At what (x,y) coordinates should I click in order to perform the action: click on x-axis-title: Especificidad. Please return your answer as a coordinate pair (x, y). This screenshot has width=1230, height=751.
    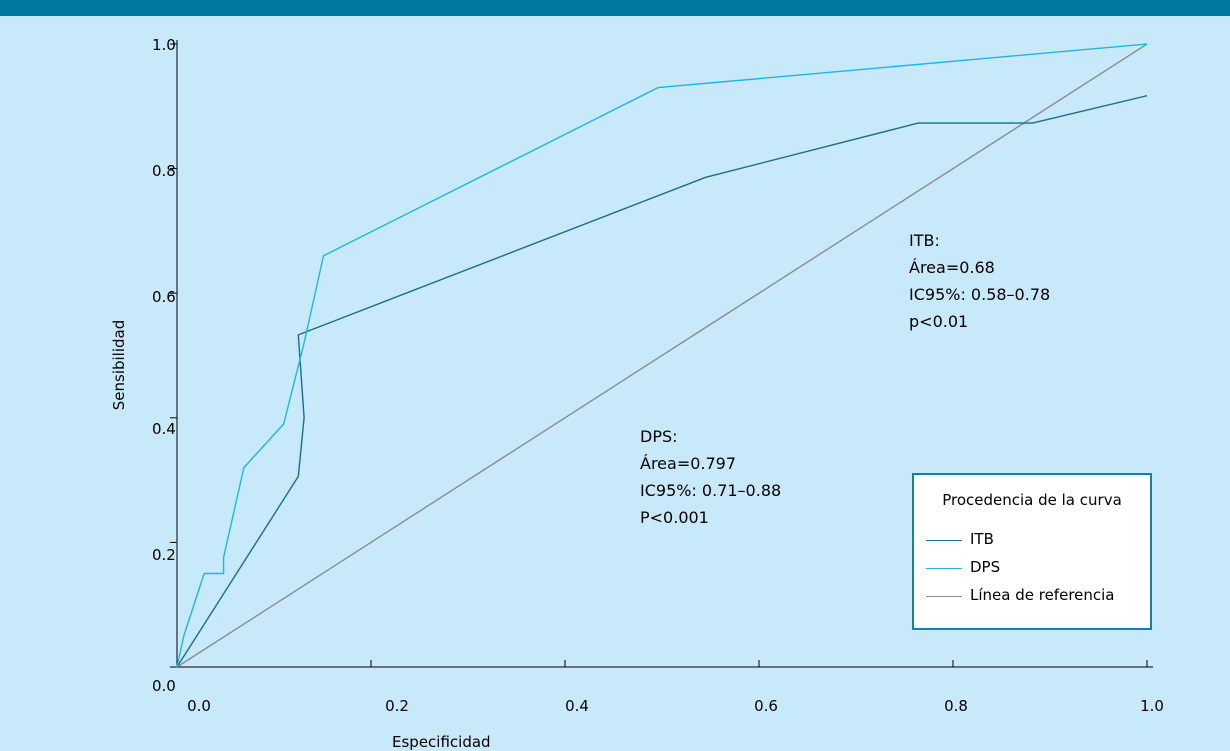
    Looking at the image, I should click on (441, 742).